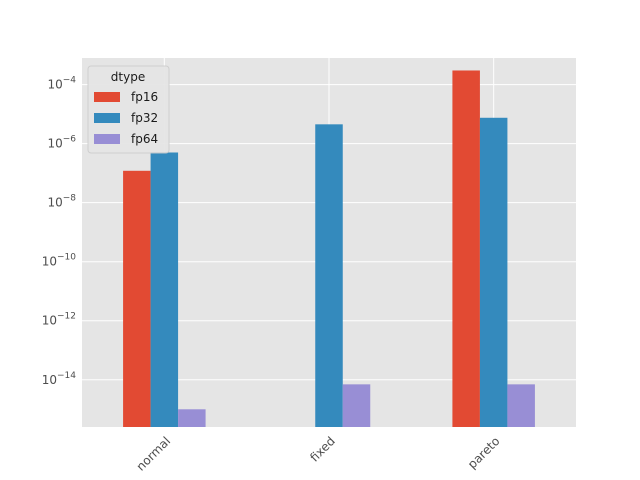 The width and height of the screenshot is (640, 480). What do you see at coordinates (192, 418) in the screenshot?
I see `bar-fp64-normal` at bounding box center [192, 418].